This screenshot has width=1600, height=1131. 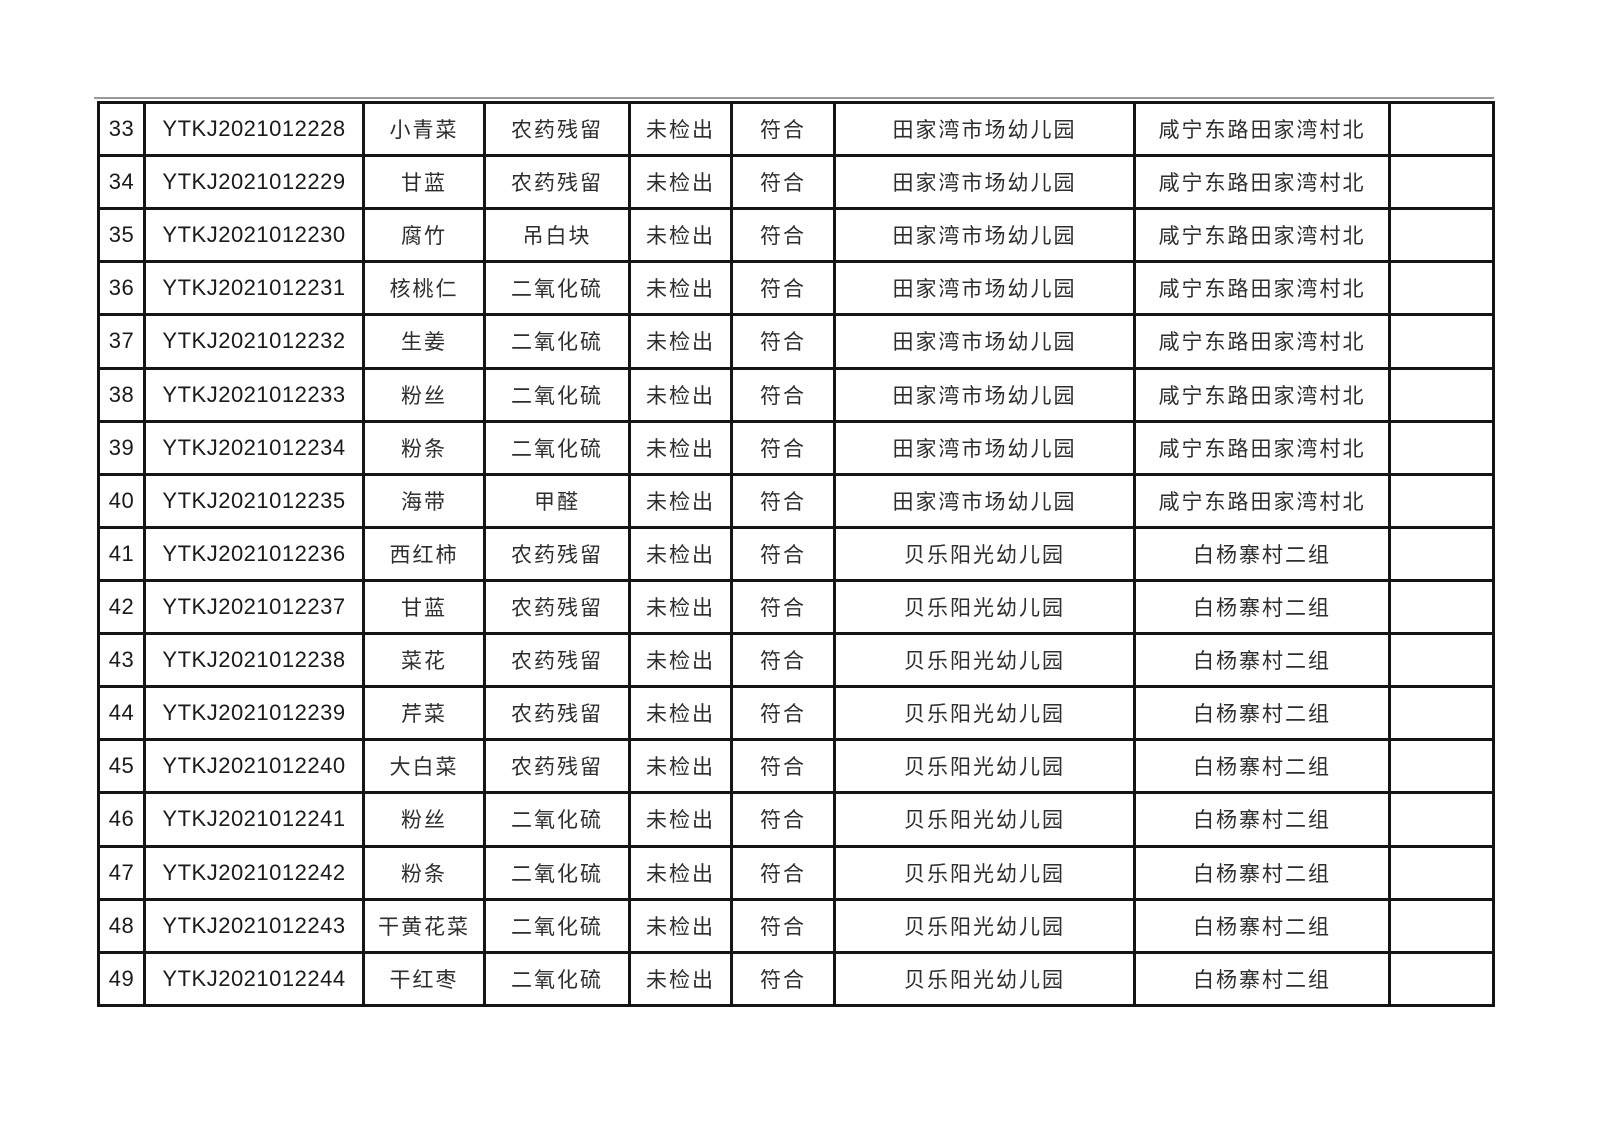 I want to click on cell-row-number: 41, so click(x=121, y=553).